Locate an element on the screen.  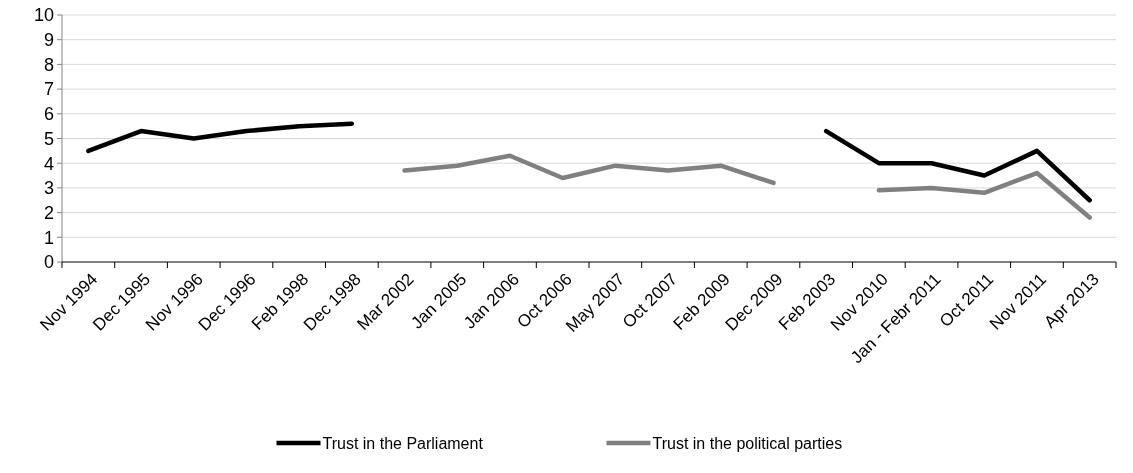
y-tick-label: 5 is located at coordinates (48, 138).